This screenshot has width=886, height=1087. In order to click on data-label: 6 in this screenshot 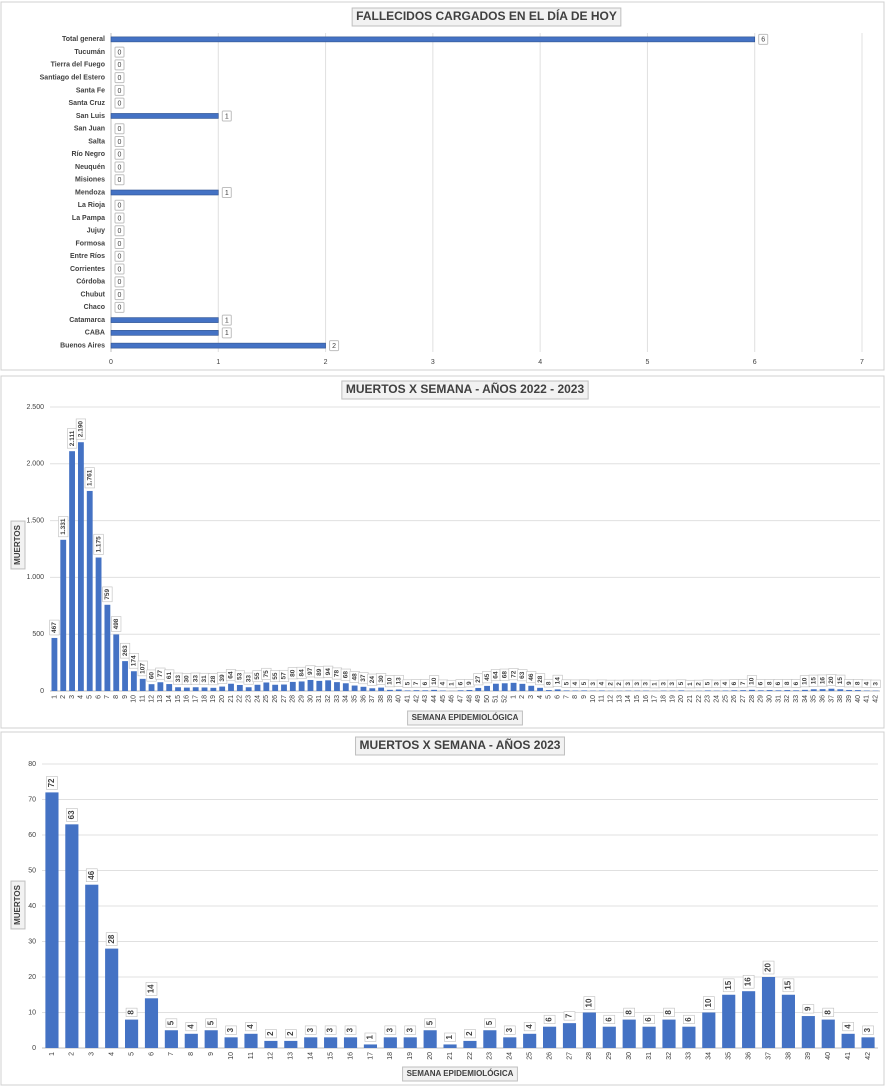, I will do `click(761, 683)`.